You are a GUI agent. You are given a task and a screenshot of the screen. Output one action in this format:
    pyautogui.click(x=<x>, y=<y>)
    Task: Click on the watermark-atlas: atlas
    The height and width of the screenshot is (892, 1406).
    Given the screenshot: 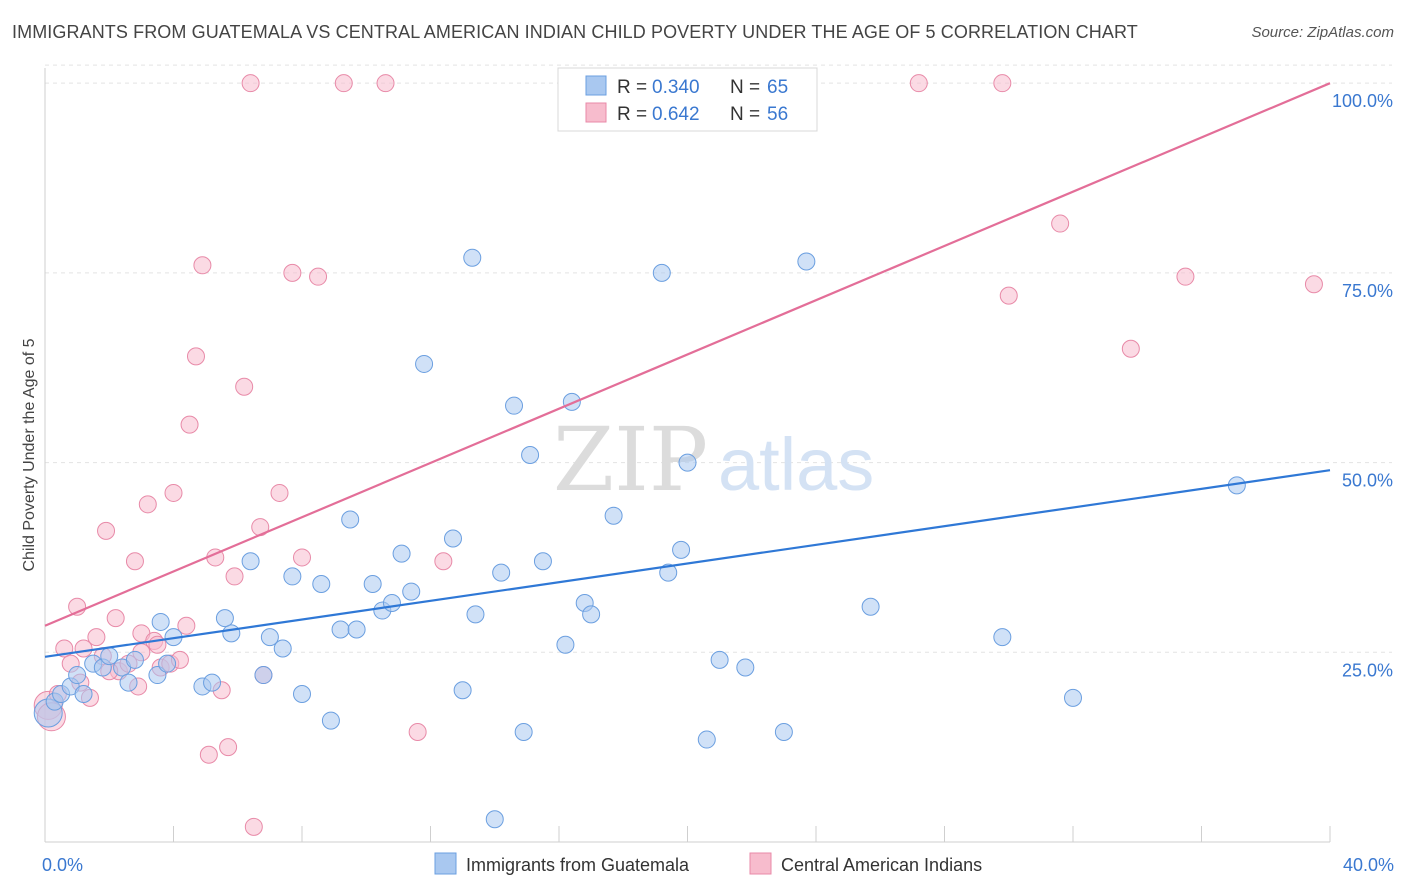 What is the action you would take?
    pyautogui.click(x=796, y=464)
    